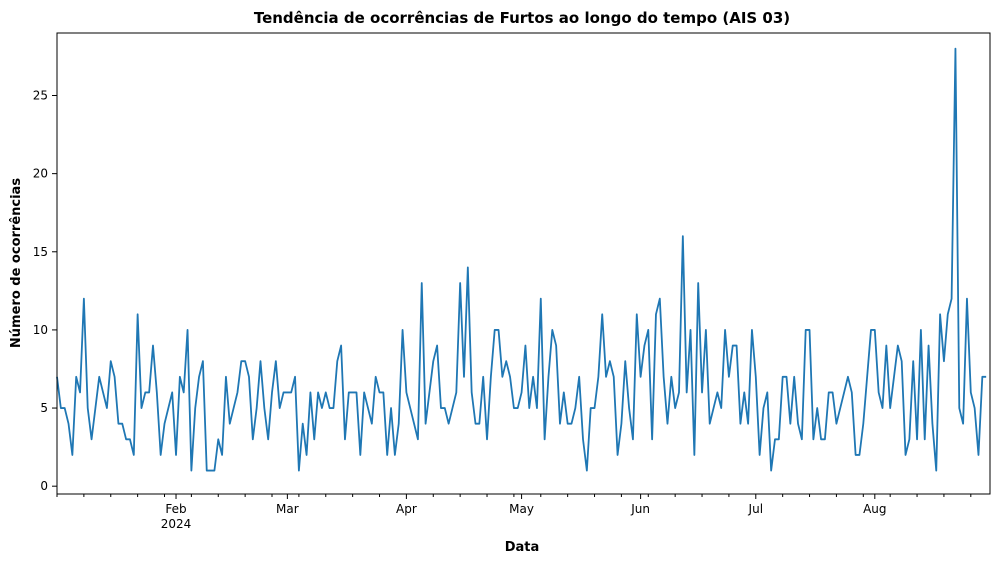  What do you see at coordinates (44, 486) in the screenshot?
I see `y-tick-label: 0` at bounding box center [44, 486].